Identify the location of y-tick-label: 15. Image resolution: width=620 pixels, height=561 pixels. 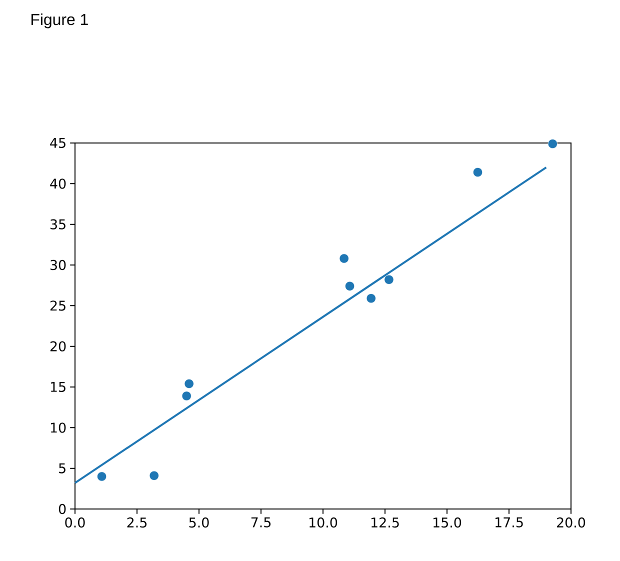
(58, 387).